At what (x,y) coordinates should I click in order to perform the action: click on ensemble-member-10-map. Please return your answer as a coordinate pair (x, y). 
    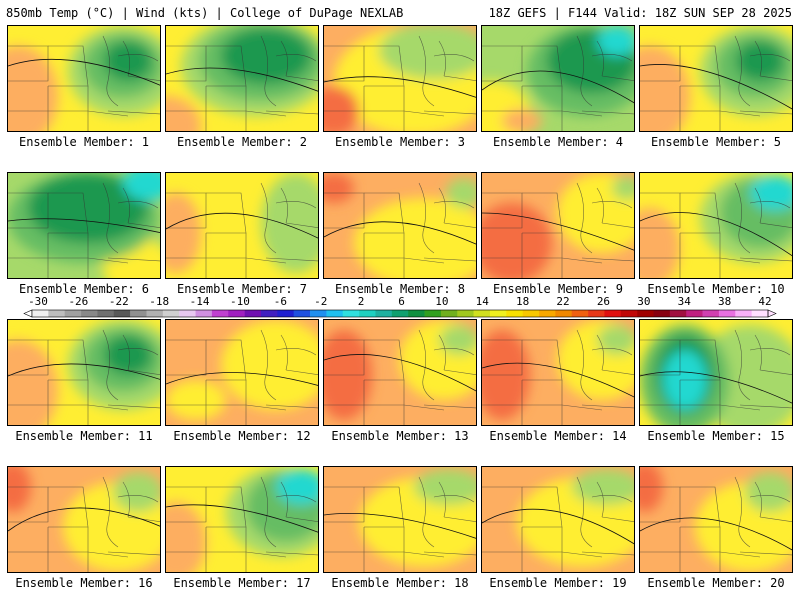
    Looking at the image, I should click on (716, 225).